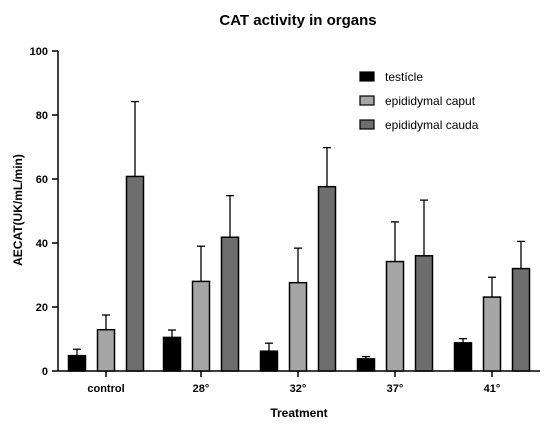  I want to click on legend-label: epididymal cauda, so click(432, 125).